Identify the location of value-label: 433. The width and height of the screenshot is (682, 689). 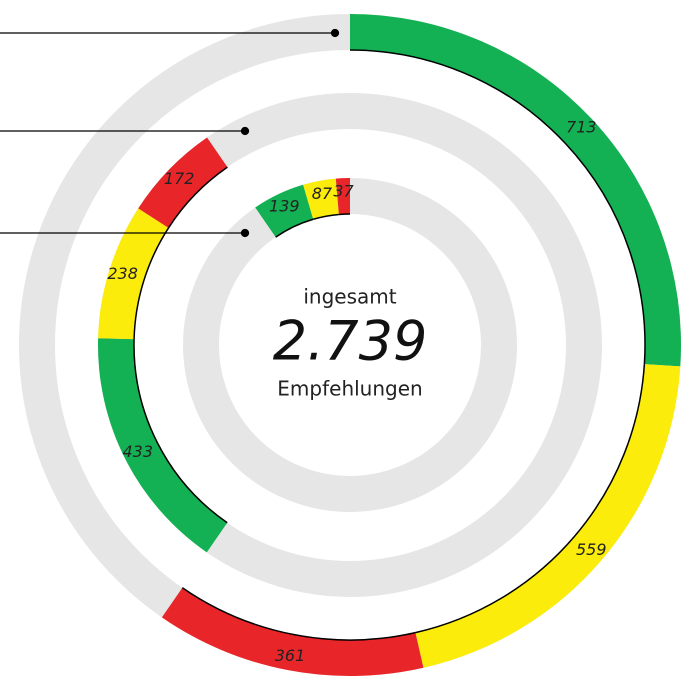
(137, 451).